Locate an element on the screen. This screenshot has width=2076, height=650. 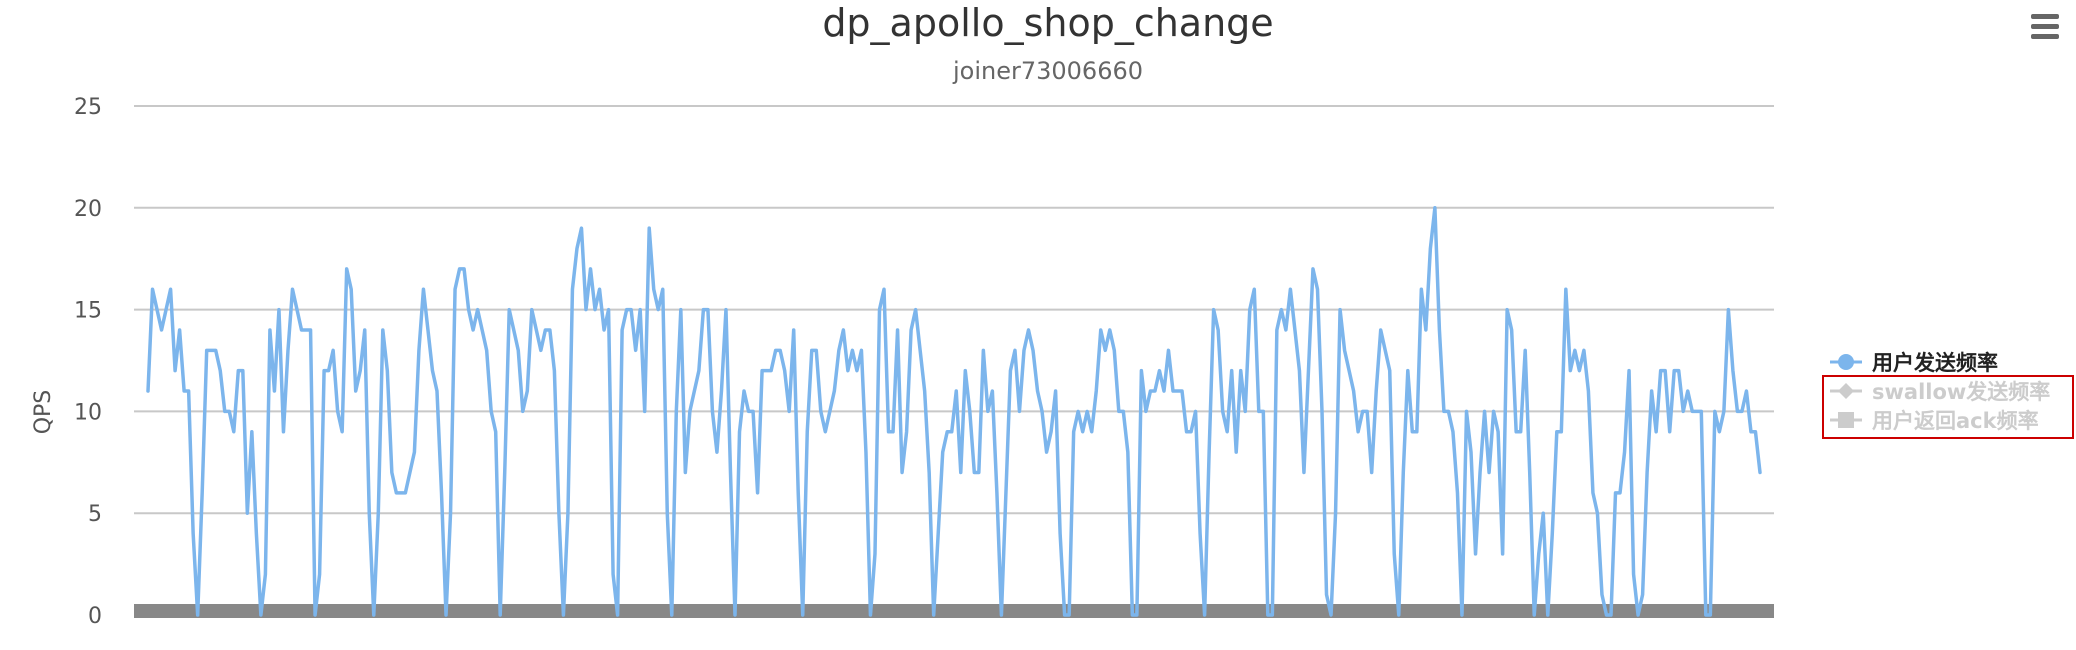
y-tick-label: 15 is located at coordinates (88, 311).